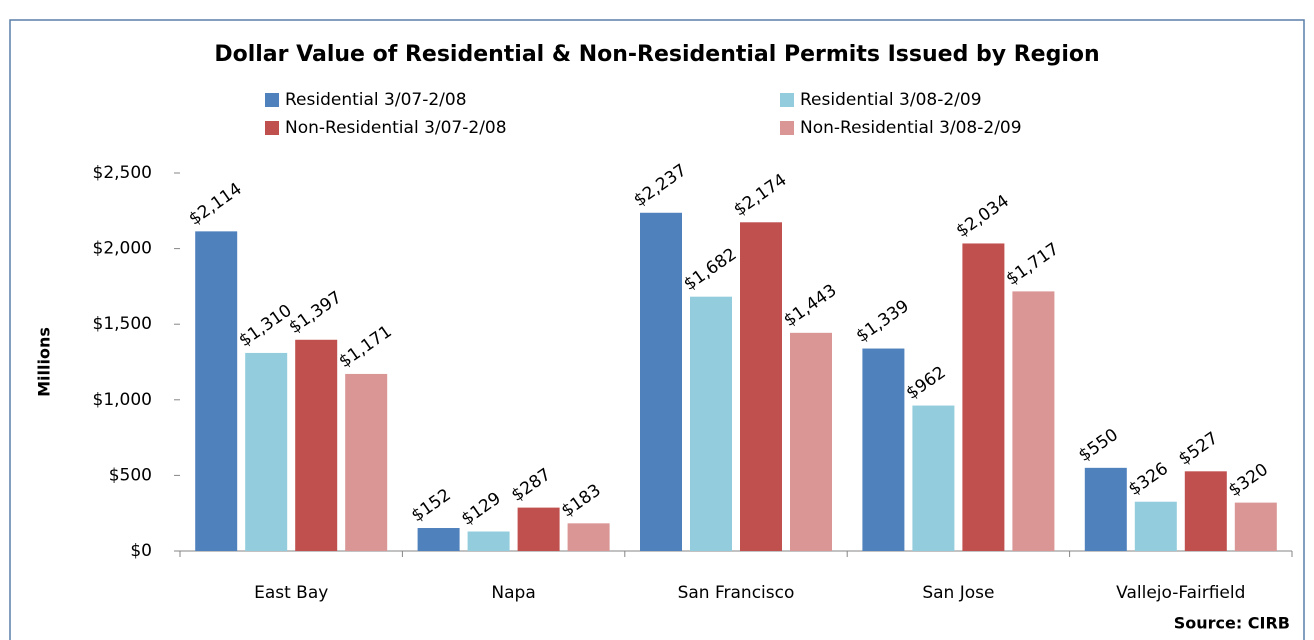 This screenshot has height=640, width=1314. What do you see at coordinates (513, 593) in the screenshot?
I see `x-tick-label: Napa` at bounding box center [513, 593].